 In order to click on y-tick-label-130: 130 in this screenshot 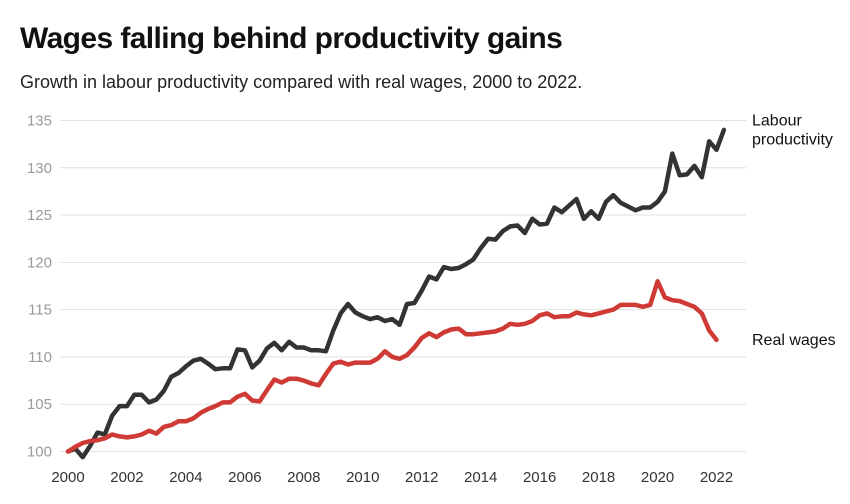, I will do `click(39, 168)`.